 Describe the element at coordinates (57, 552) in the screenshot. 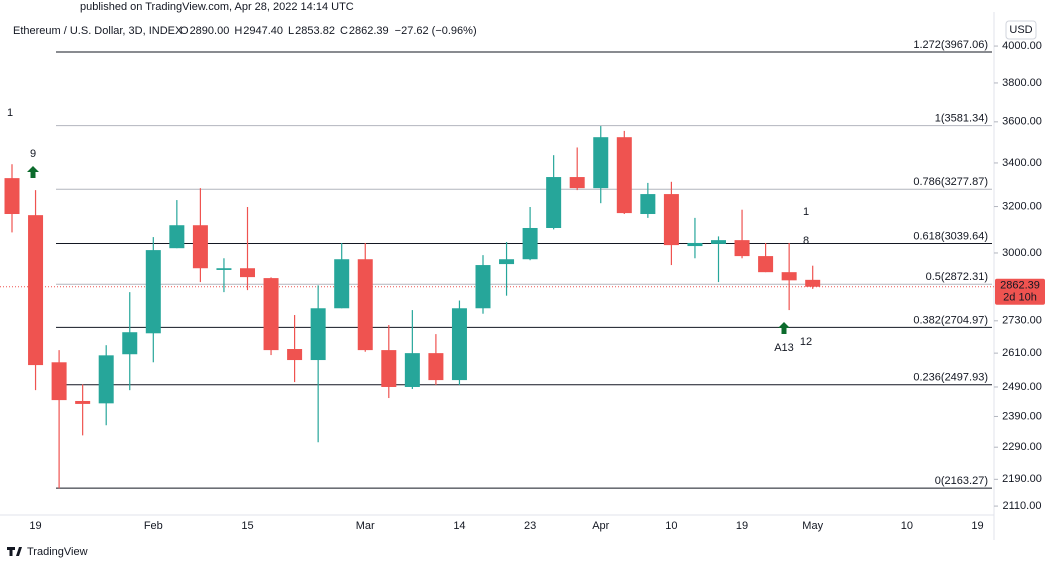

I see `footer: TradingView` at that location.